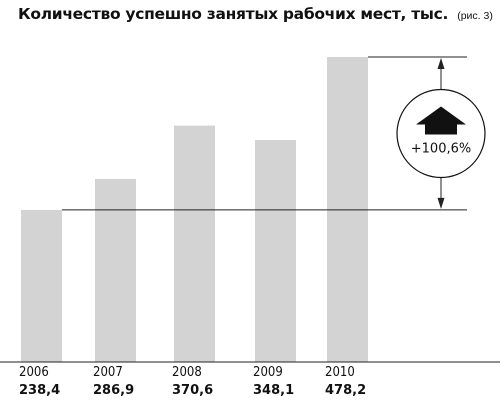 The image size is (500, 403). I want to click on bar-2007, so click(115, 270).